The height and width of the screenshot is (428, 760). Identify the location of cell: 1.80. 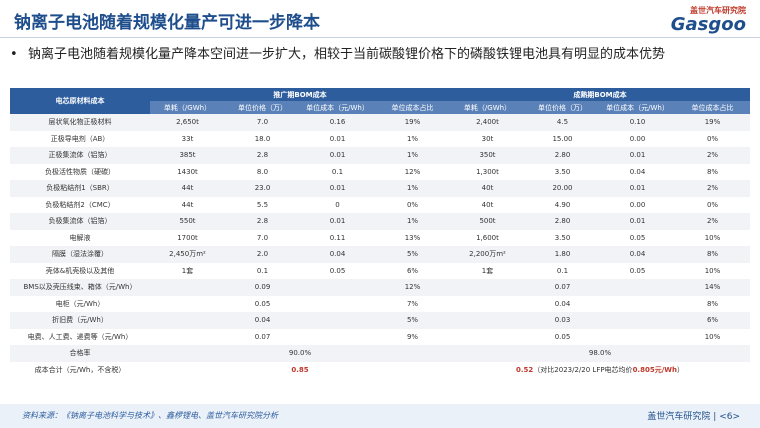
(562, 254).